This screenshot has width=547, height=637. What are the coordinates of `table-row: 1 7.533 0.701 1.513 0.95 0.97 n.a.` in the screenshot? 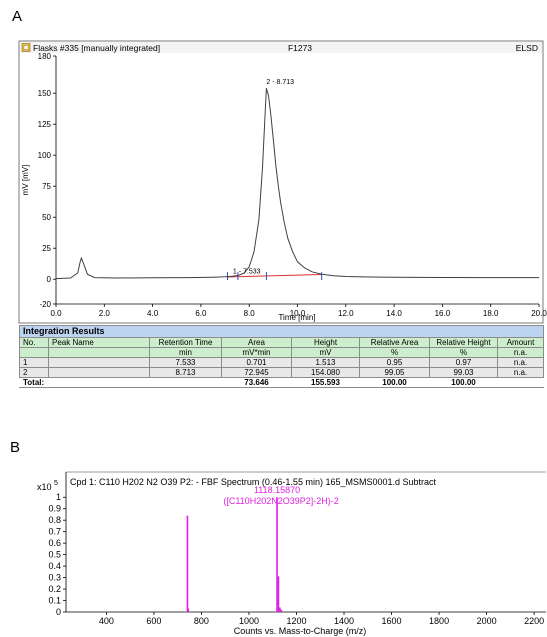 It's located at (282, 362).